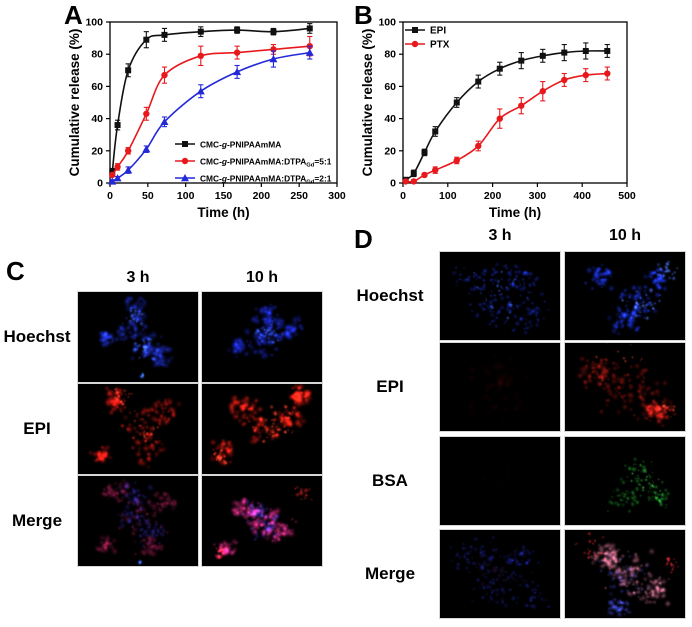 The height and width of the screenshot is (627, 692). What do you see at coordinates (582, 196) in the screenshot?
I see `svg-text: 400` at bounding box center [582, 196].